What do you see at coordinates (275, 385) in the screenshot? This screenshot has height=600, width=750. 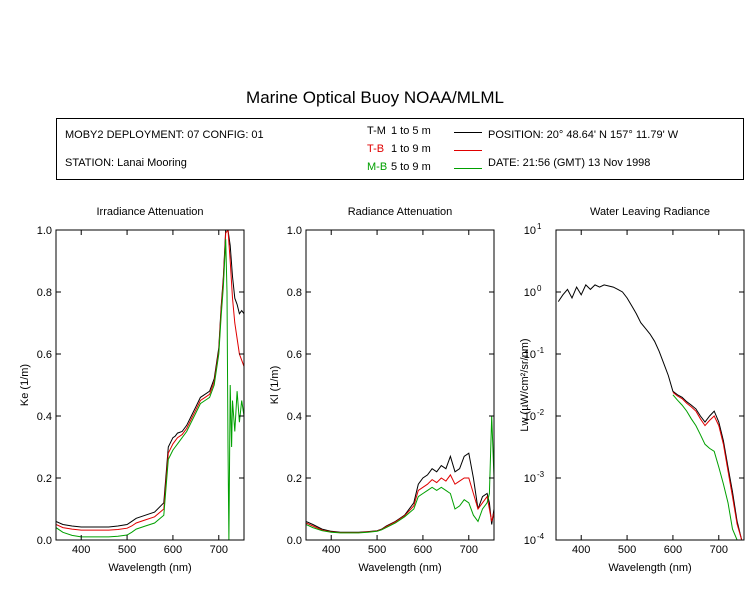 I see `y-axis-label: Kl (1/m)` at bounding box center [275, 385].